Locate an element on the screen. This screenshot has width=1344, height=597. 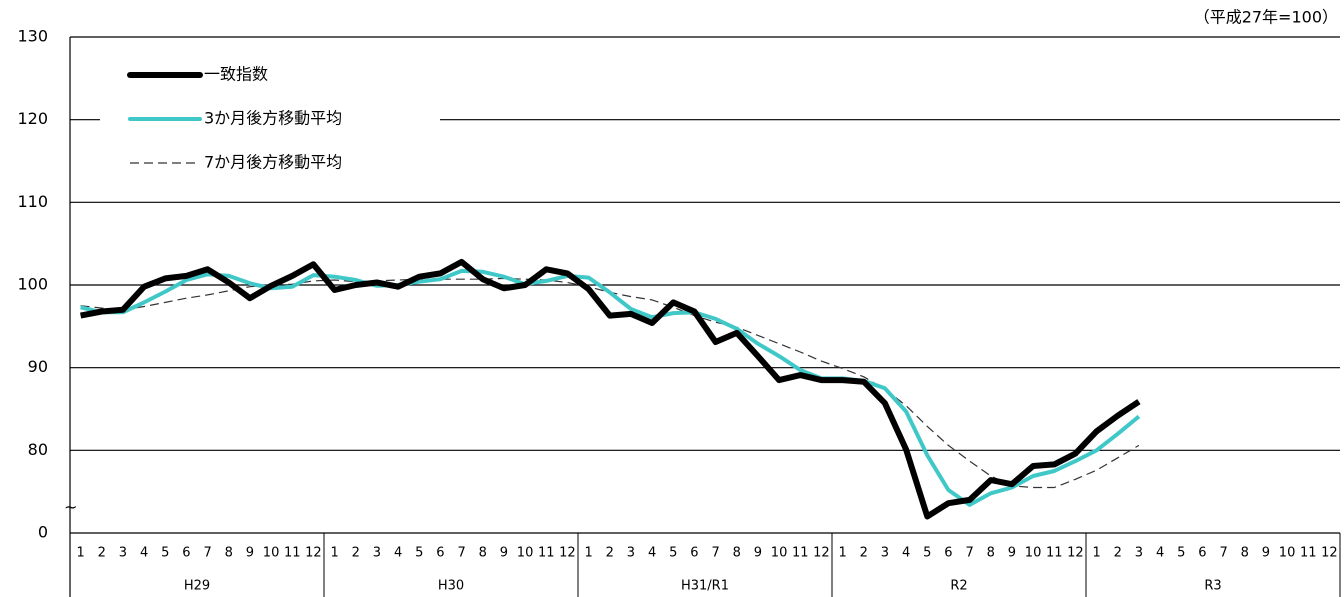
legend-label: 一致指数 is located at coordinates (236, 74).